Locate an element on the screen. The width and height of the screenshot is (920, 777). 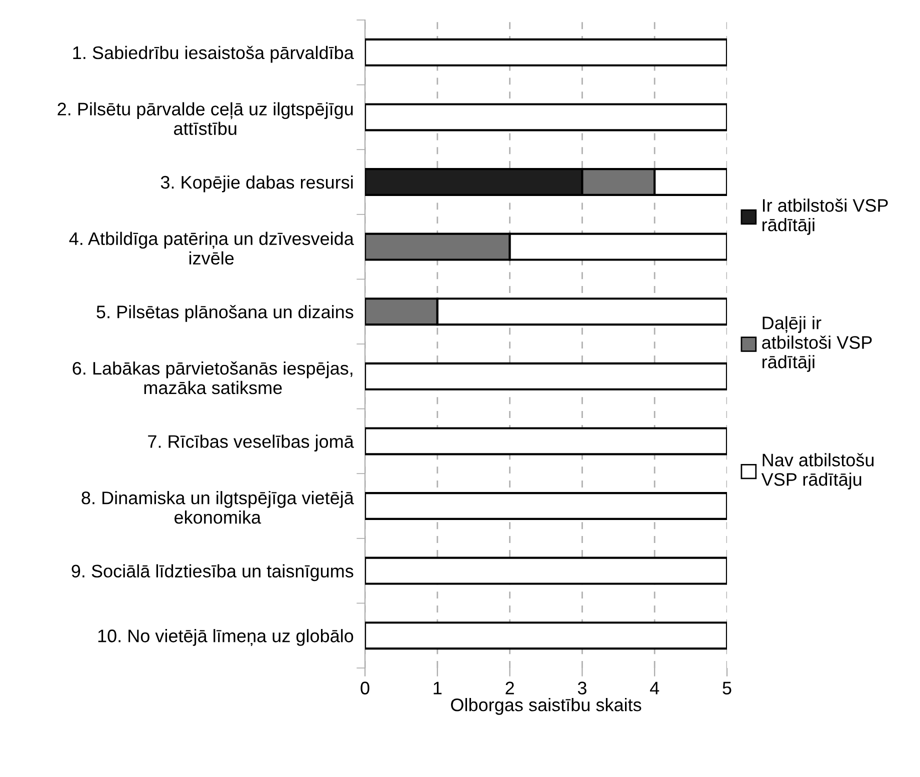
y-tick-label: 3. Kopējie dabas resursi is located at coordinates (256, 183).